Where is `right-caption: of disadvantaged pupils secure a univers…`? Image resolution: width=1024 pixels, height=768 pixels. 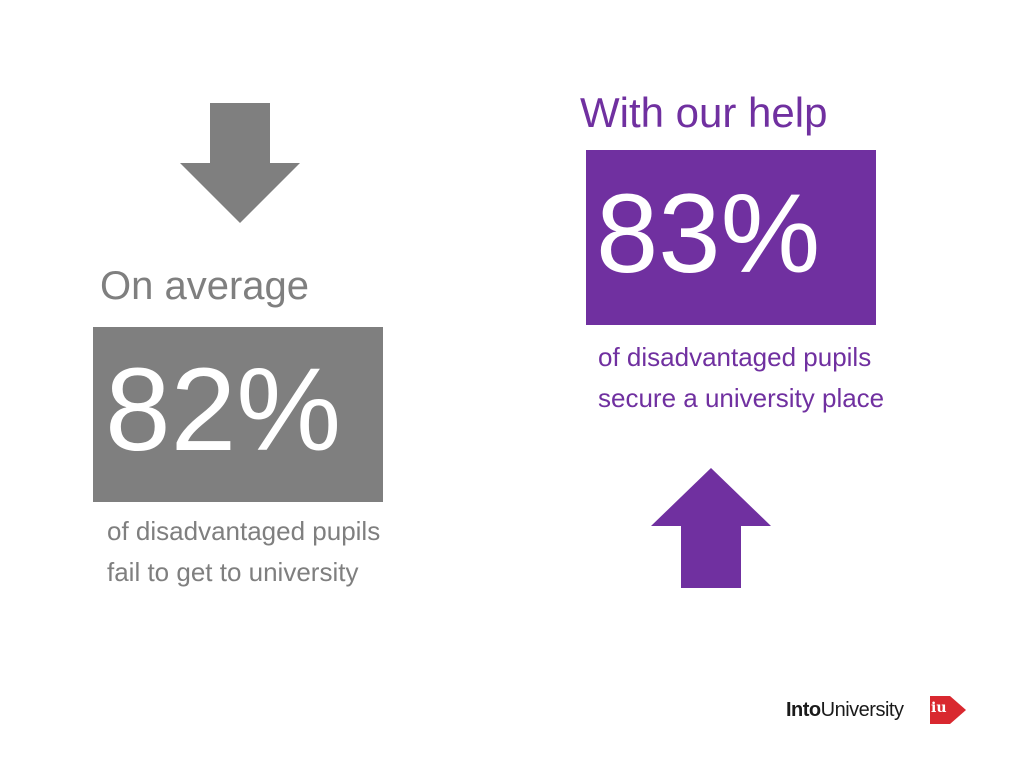
right-caption: of disadvantaged pupils secure a univers… is located at coordinates (741, 377).